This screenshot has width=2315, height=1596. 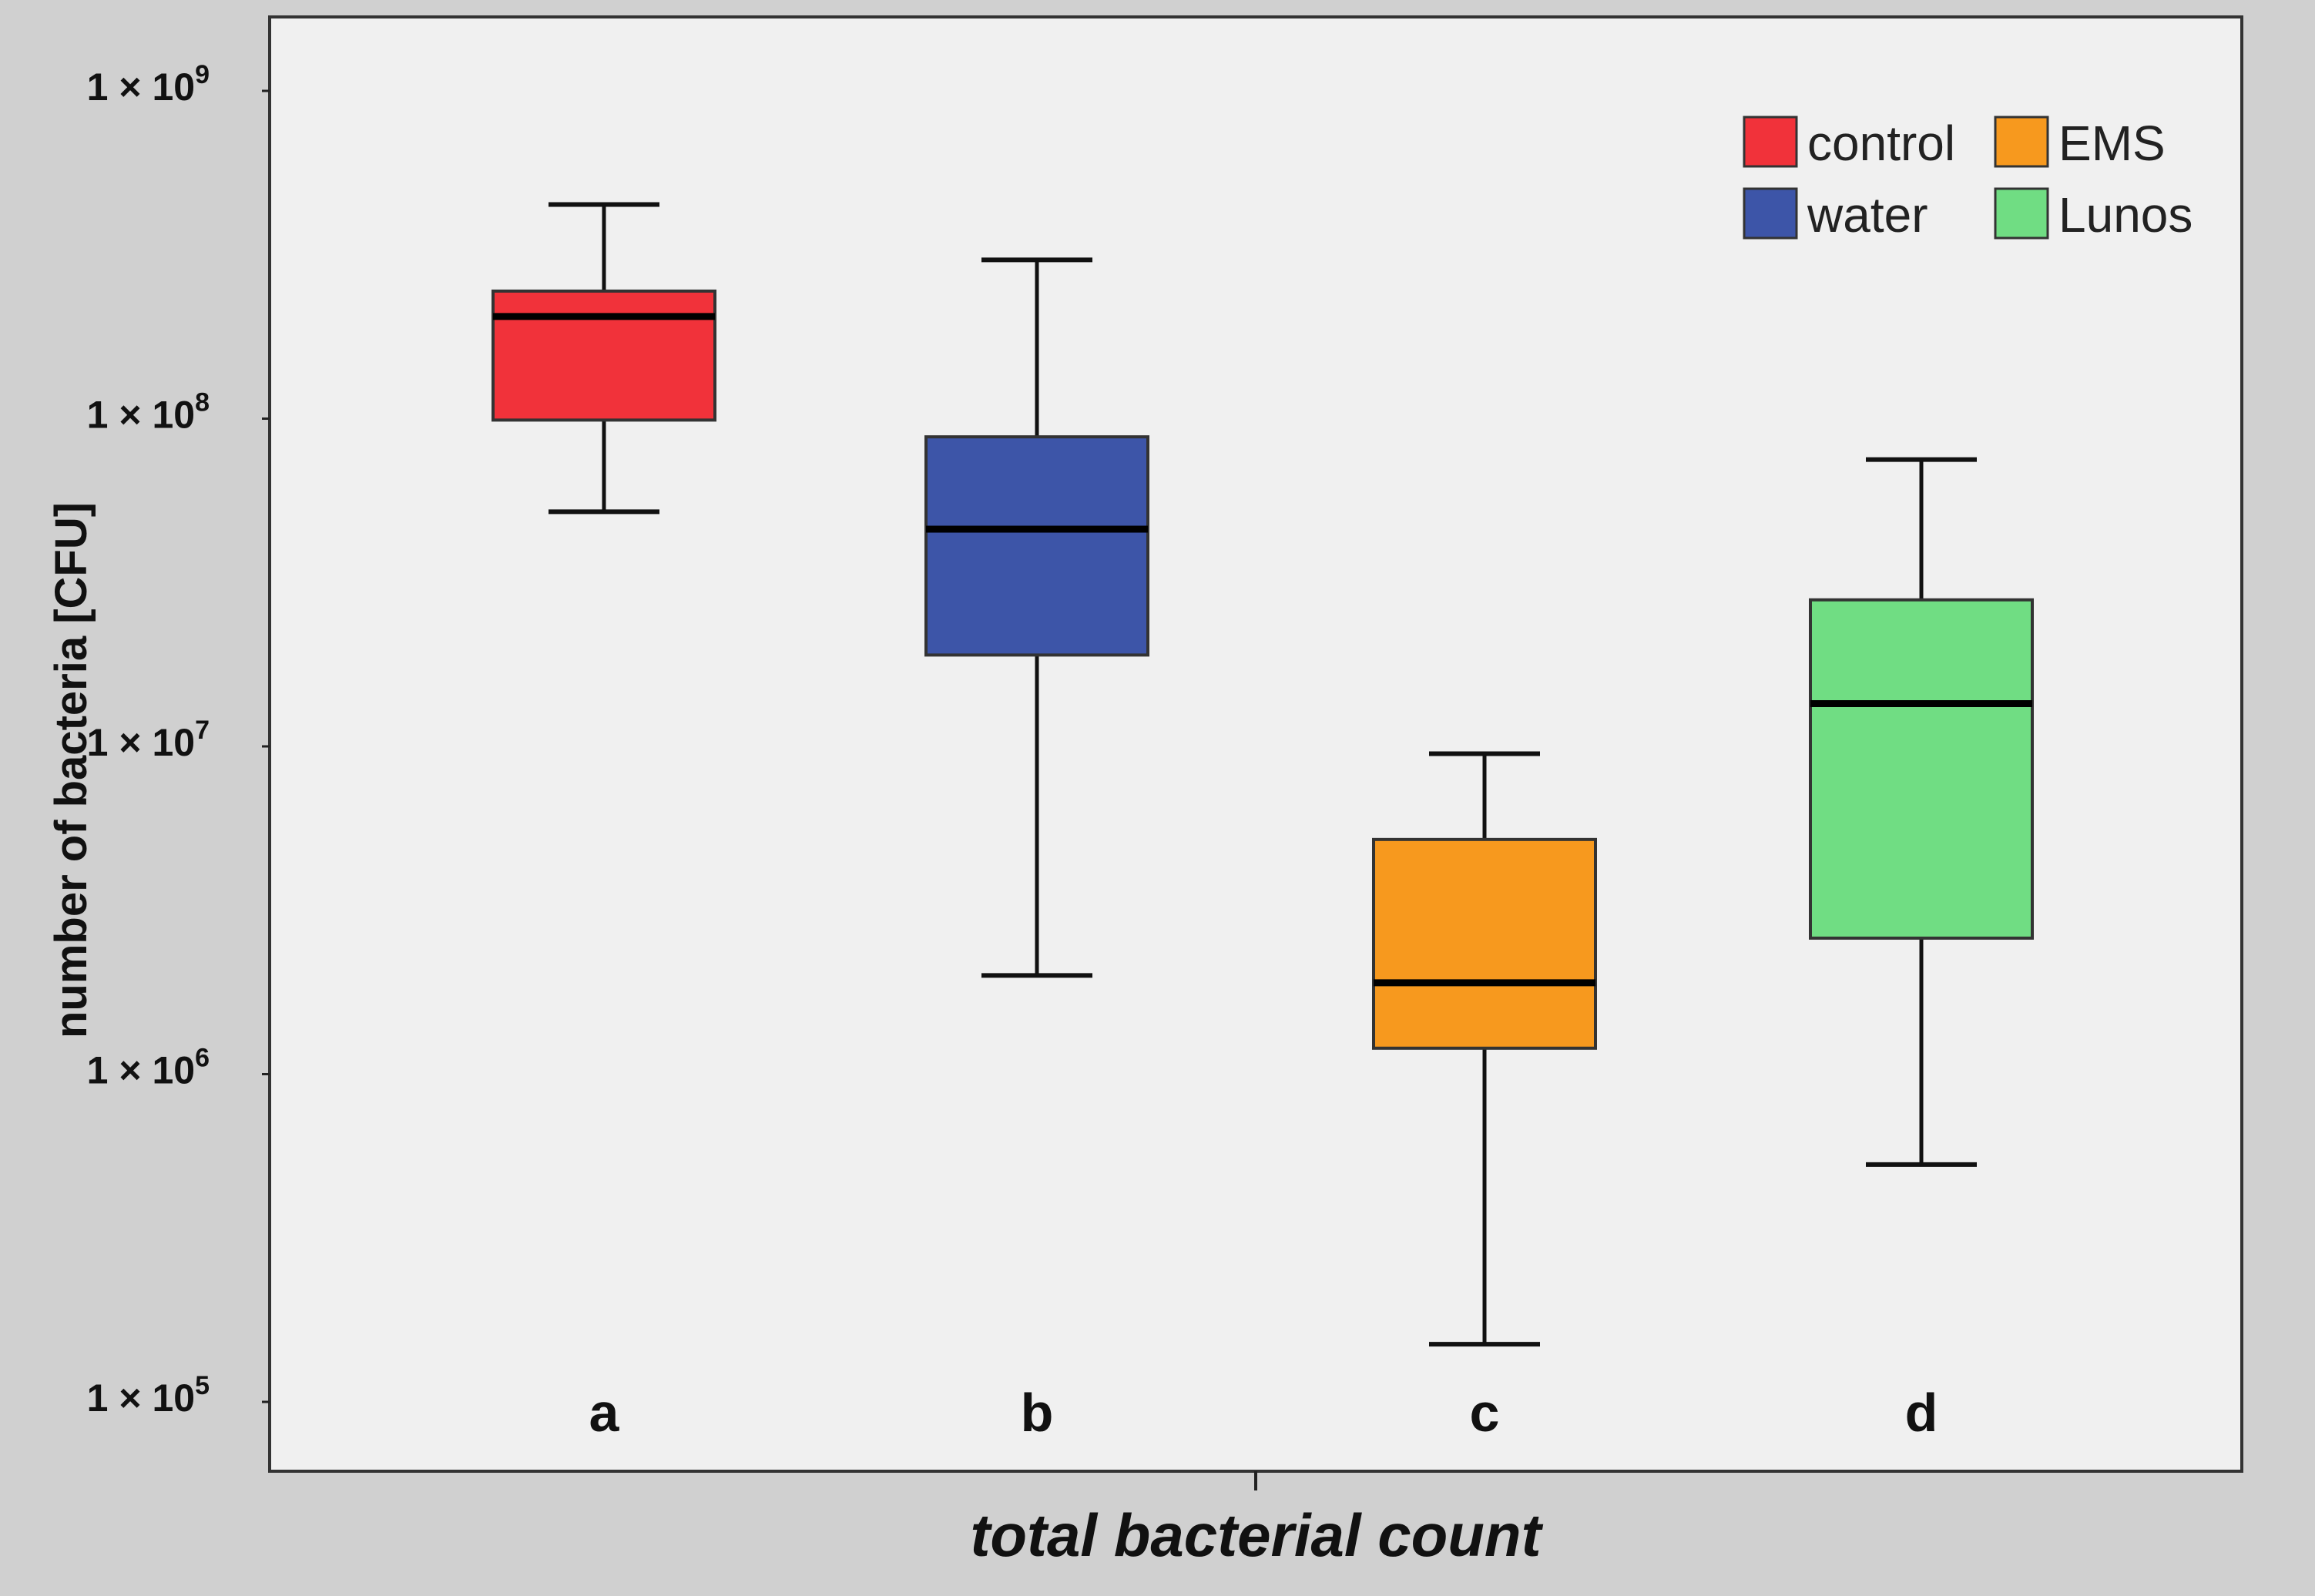 I want to click on box-EMS, so click(x=1484, y=1049).